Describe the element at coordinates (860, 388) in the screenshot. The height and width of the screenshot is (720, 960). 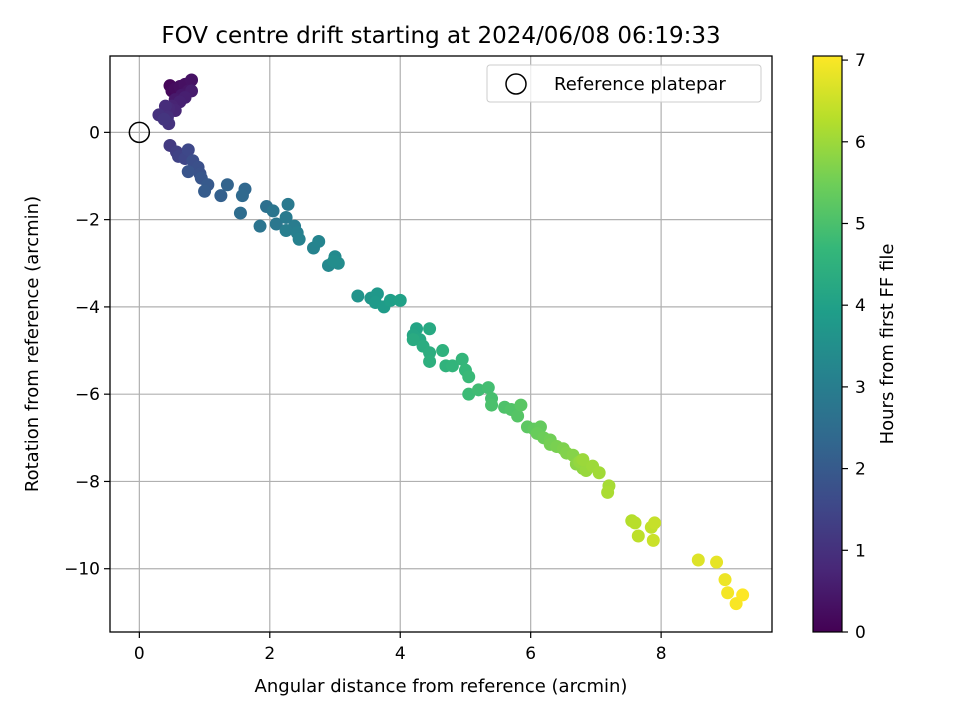
I see `colorbar-tick-label: 3` at that location.